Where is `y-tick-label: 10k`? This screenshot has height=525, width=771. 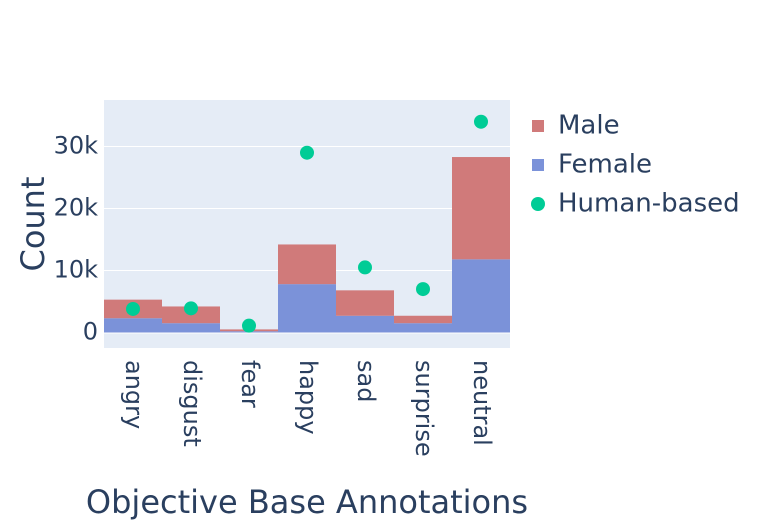 y-tick-label: 10k is located at coordinates (76, 270).